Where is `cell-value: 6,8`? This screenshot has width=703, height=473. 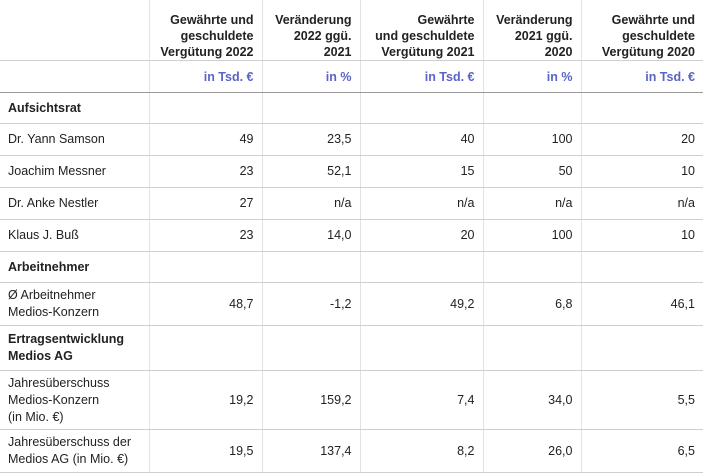
cell-value: 6,8 is located at coordinates (531, 304).